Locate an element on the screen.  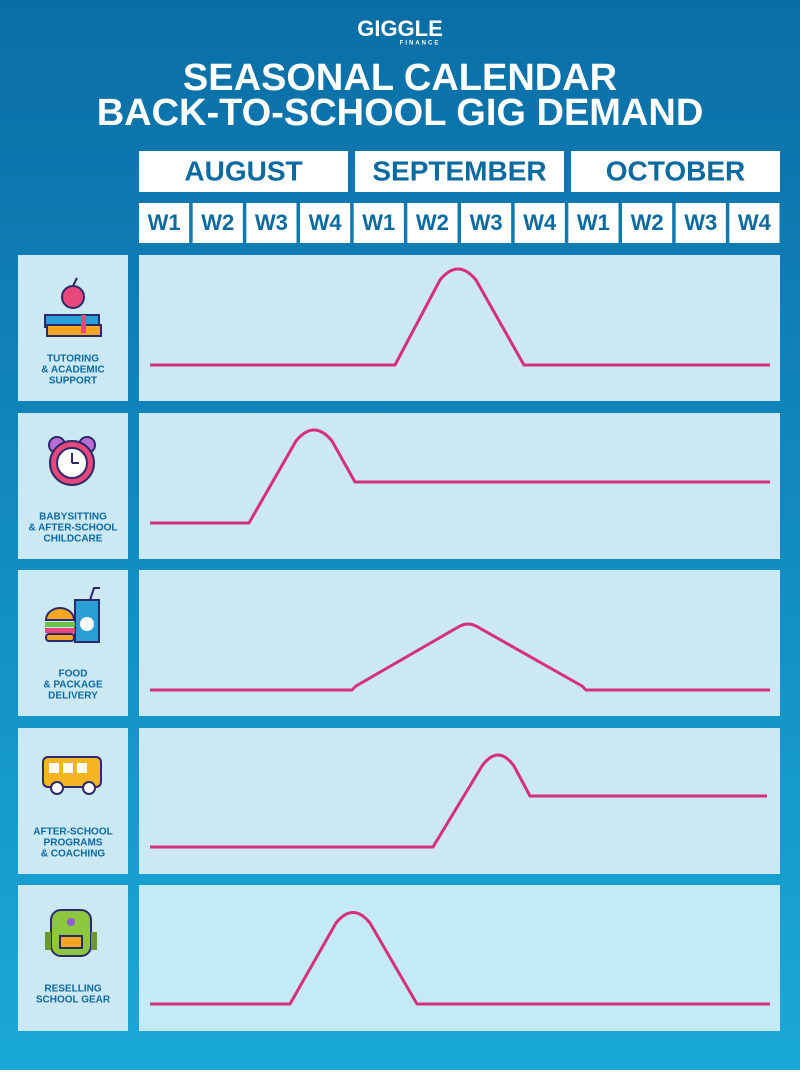
row-label: TUTORING is located at coordinates (73, 359).